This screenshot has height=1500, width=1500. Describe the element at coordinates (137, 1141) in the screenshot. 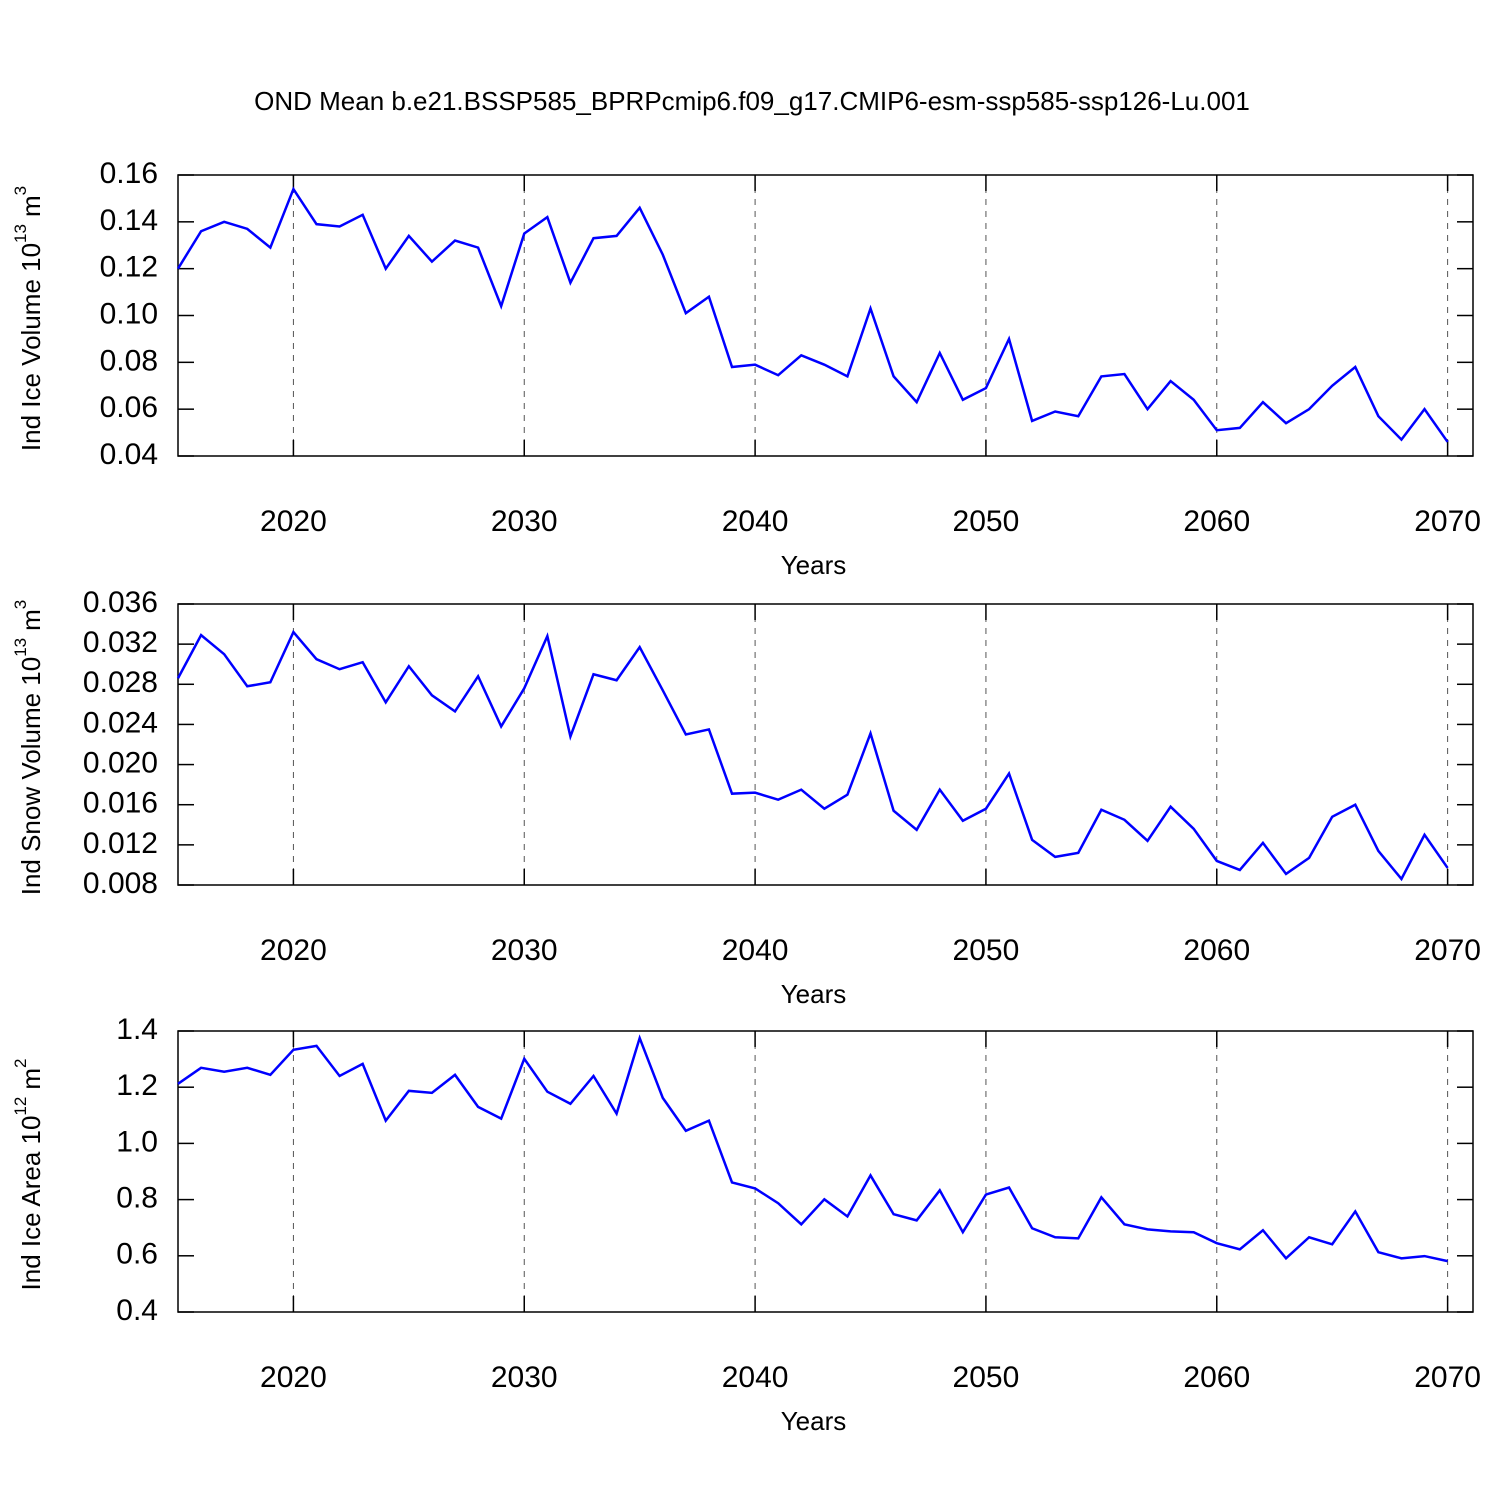

I see `y-tick-label: 1.0` at that location.